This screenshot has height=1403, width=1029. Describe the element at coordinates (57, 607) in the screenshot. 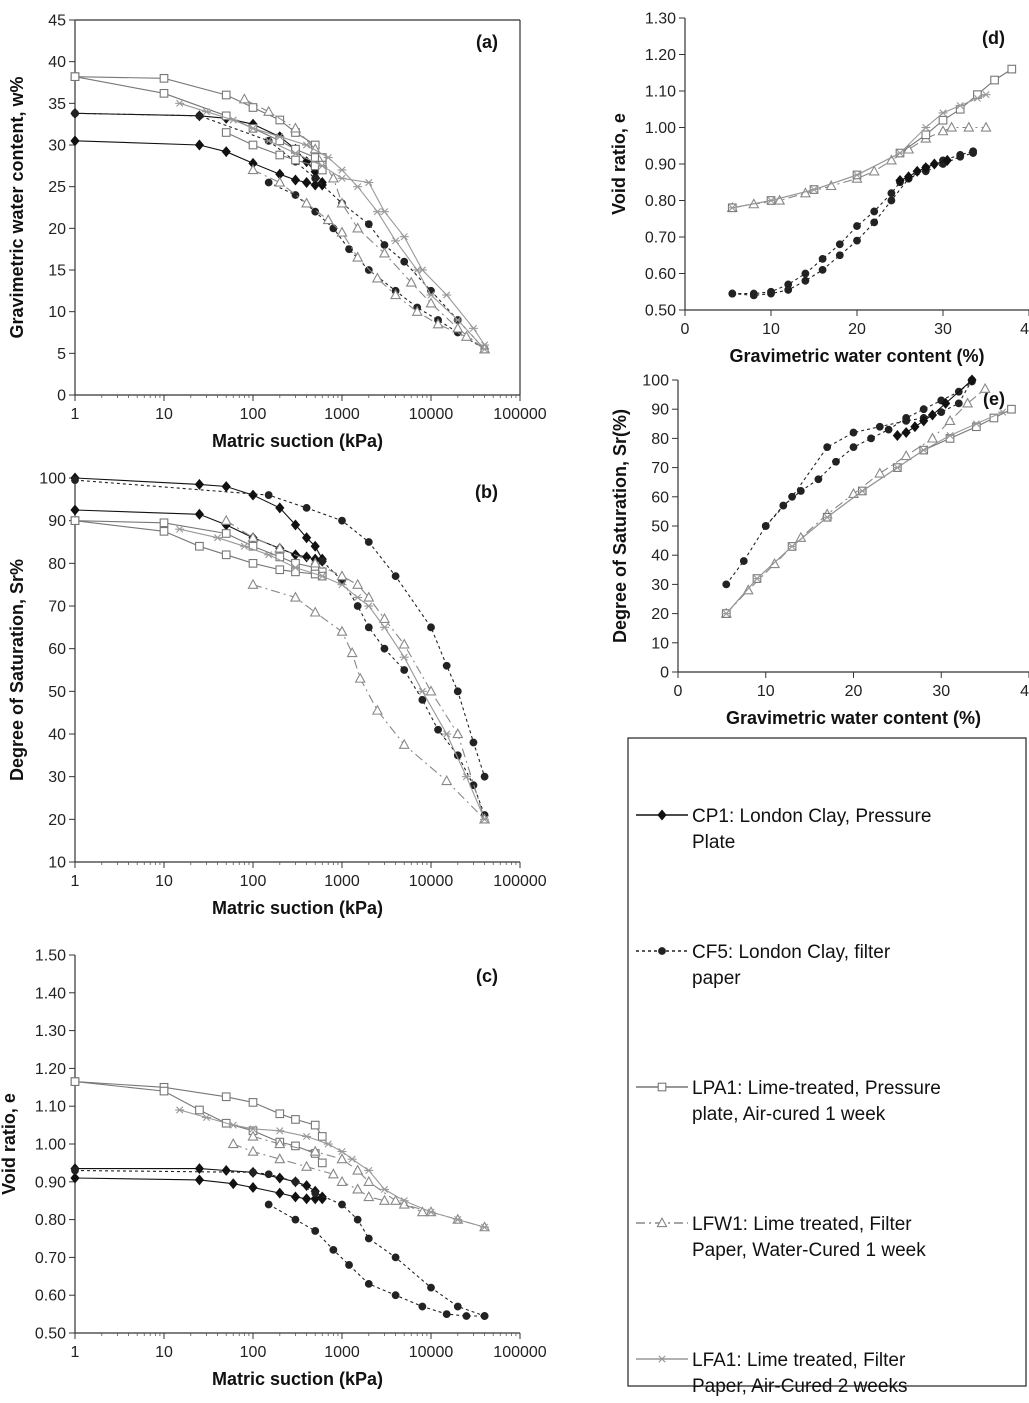

I see `y-tick-label: 70` at that location.